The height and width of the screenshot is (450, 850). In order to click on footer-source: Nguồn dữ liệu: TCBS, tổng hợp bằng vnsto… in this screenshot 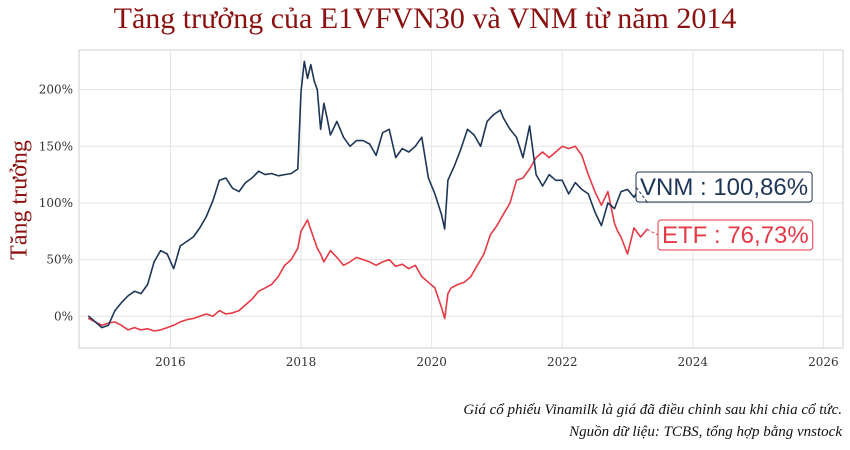, I will do `click(705, 432)`.